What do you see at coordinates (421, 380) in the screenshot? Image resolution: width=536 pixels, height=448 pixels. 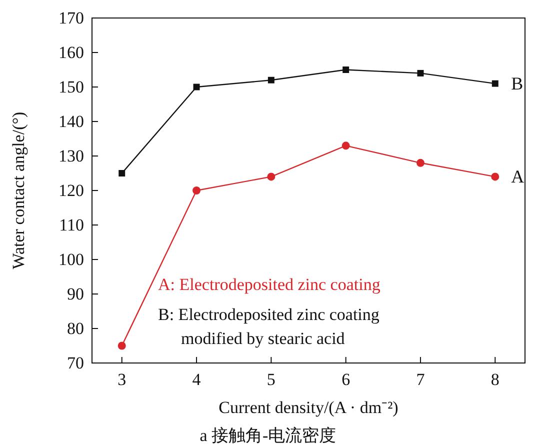 I see `x-tick-label: 7` at bounding box center [421, 380].